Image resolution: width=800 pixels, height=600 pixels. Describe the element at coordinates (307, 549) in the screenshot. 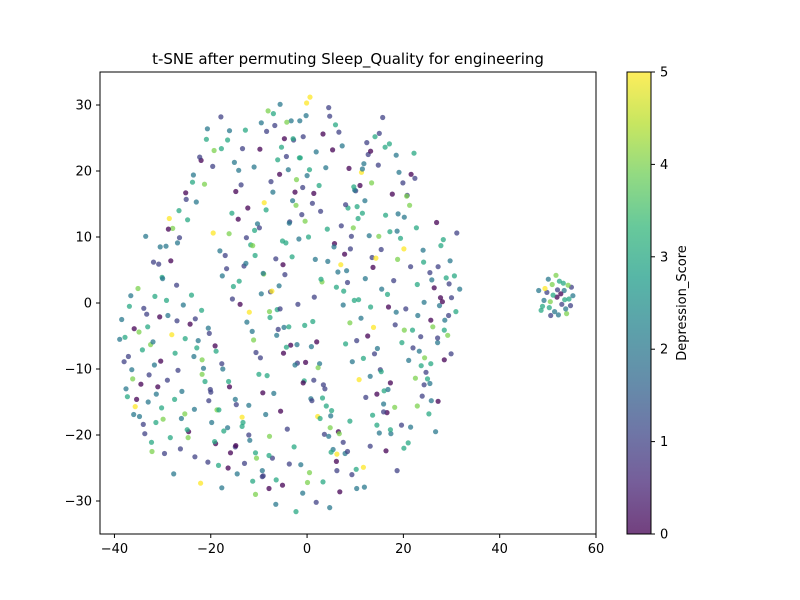

I see `x-tick-label: 0` at that location.